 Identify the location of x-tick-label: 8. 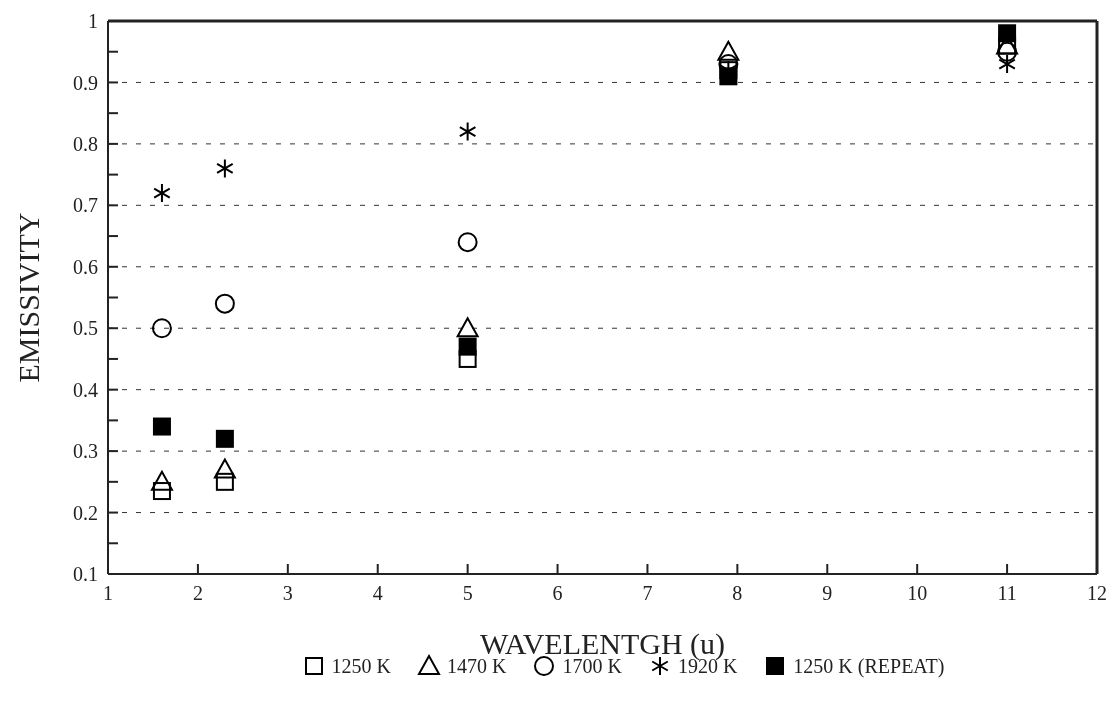
(737, 593).